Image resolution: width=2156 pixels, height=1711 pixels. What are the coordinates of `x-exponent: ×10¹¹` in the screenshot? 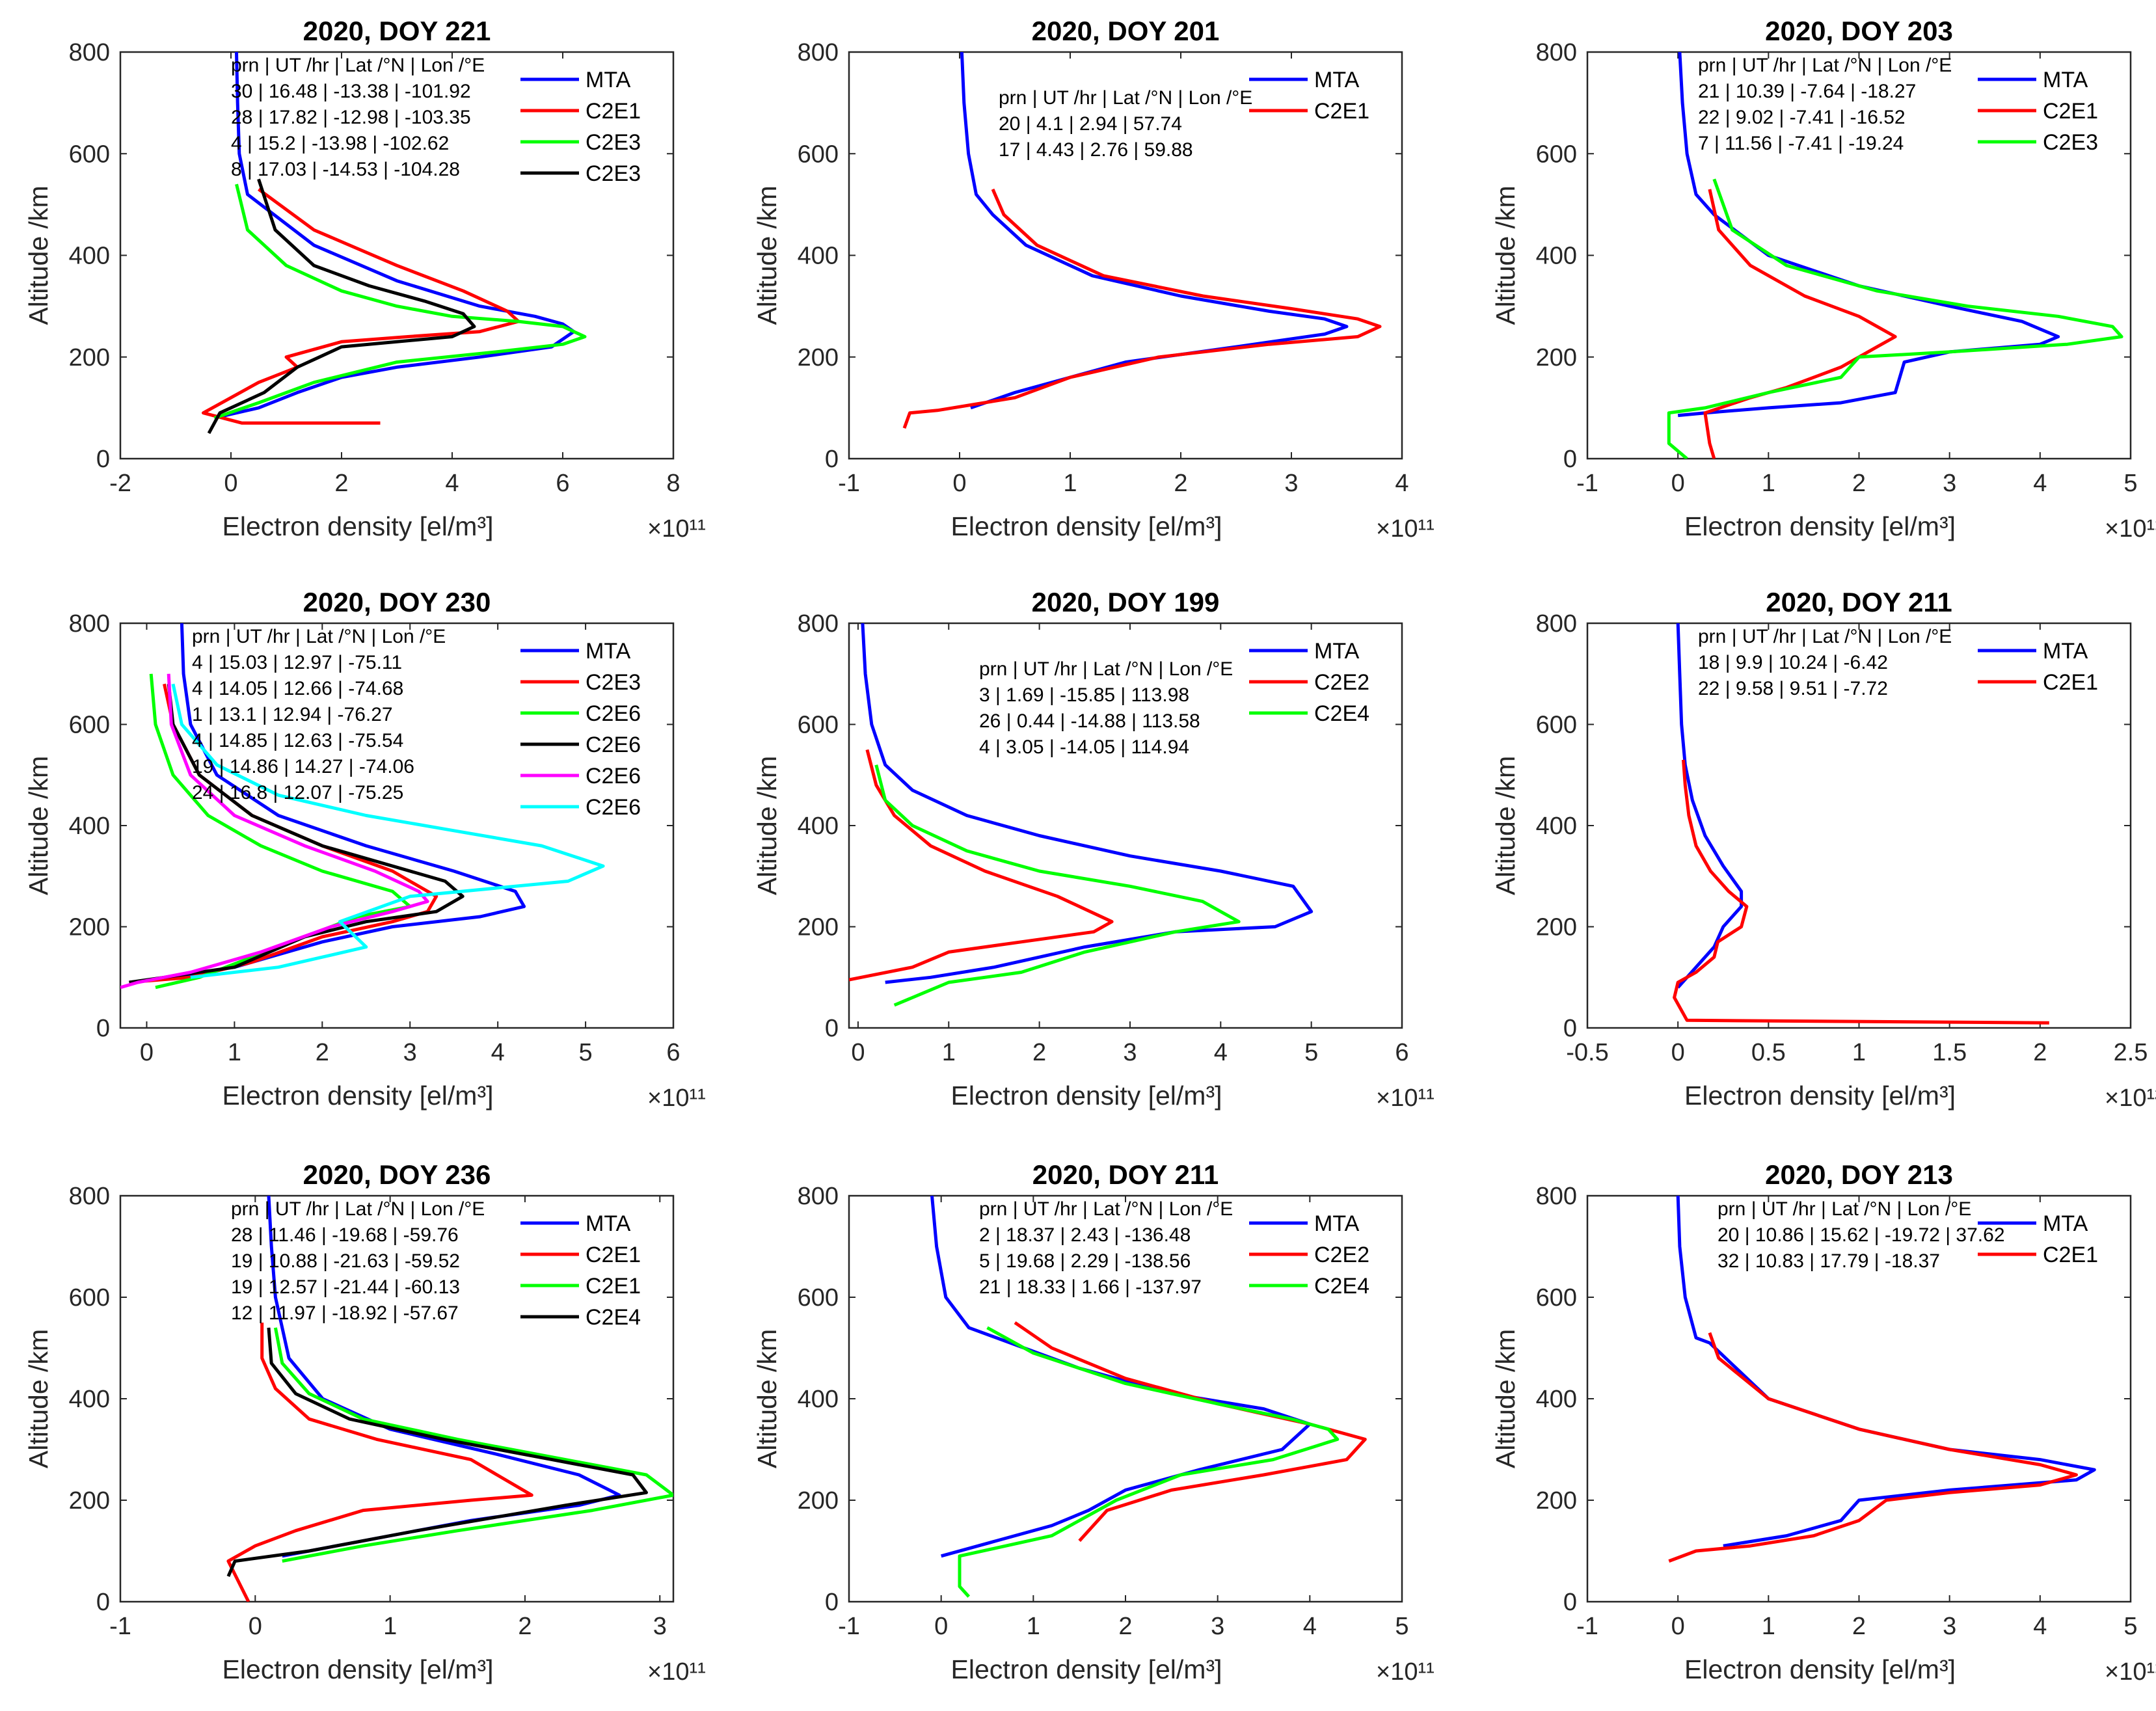 It's located at (2130, 529).